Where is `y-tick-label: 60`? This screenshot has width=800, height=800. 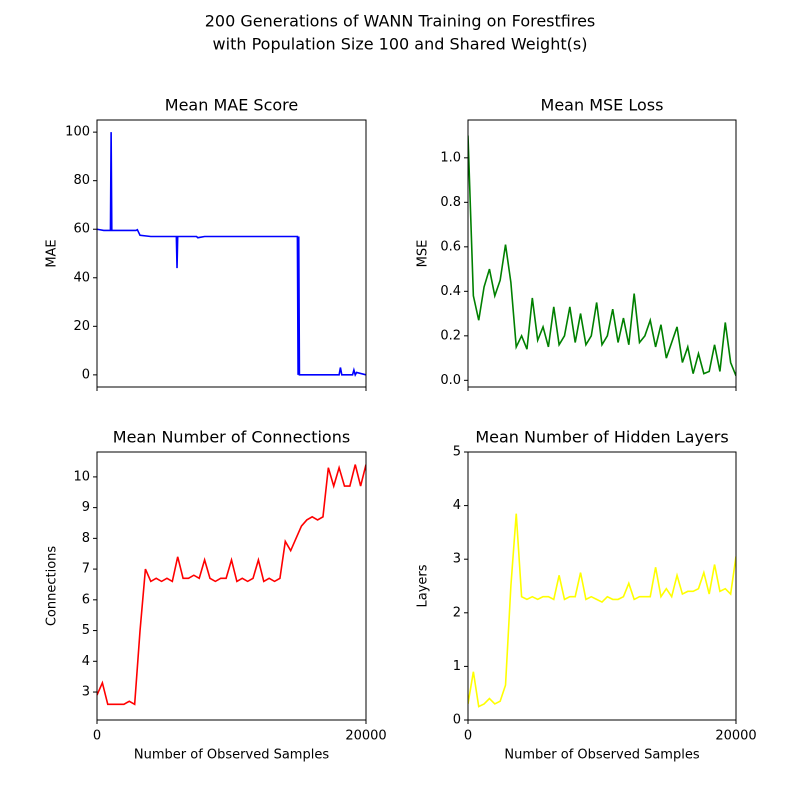 y-tick-label: 60 is located at coordinates (81, 229).